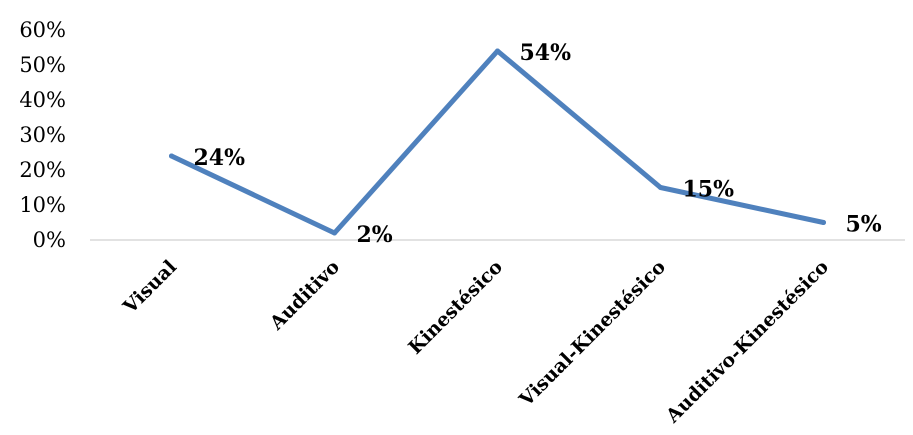  Describe the element at coordinates (42, 65) in the screenshot. I see `y-tick-label: 50%` at that location.